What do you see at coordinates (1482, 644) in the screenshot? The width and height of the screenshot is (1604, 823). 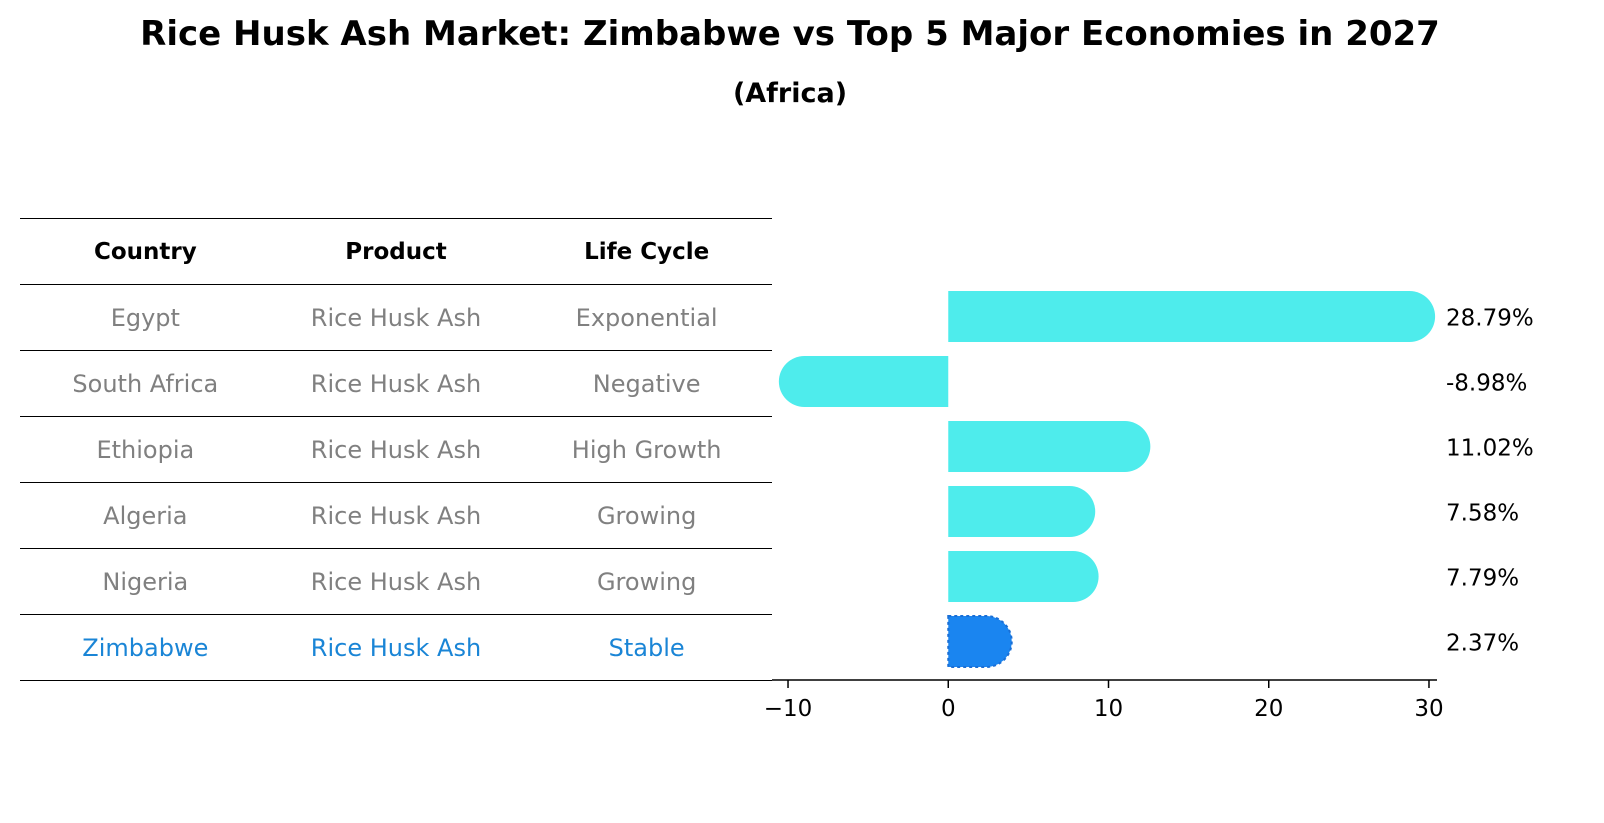 I see `data-label: 2.37%` at bounding box center [1482, 644].